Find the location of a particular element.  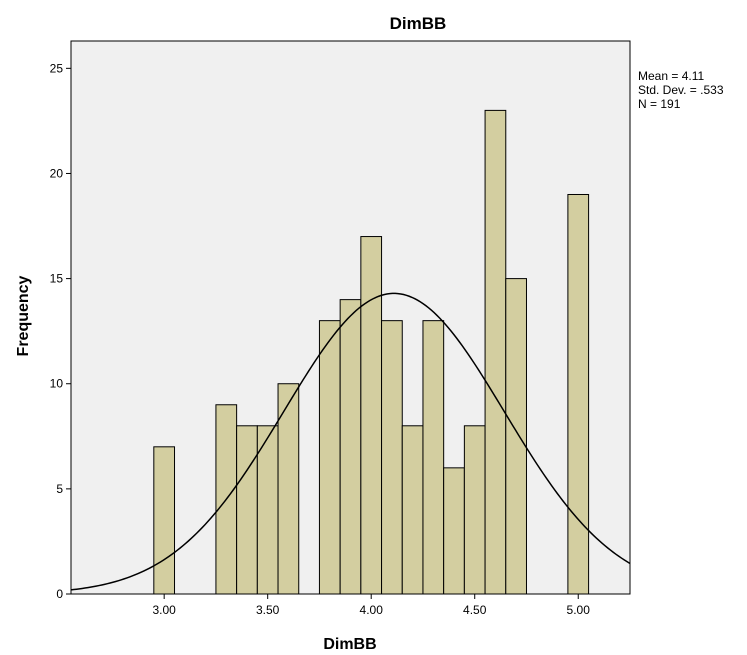

y-tick-label: 10 is located at coordinates (57, 384).